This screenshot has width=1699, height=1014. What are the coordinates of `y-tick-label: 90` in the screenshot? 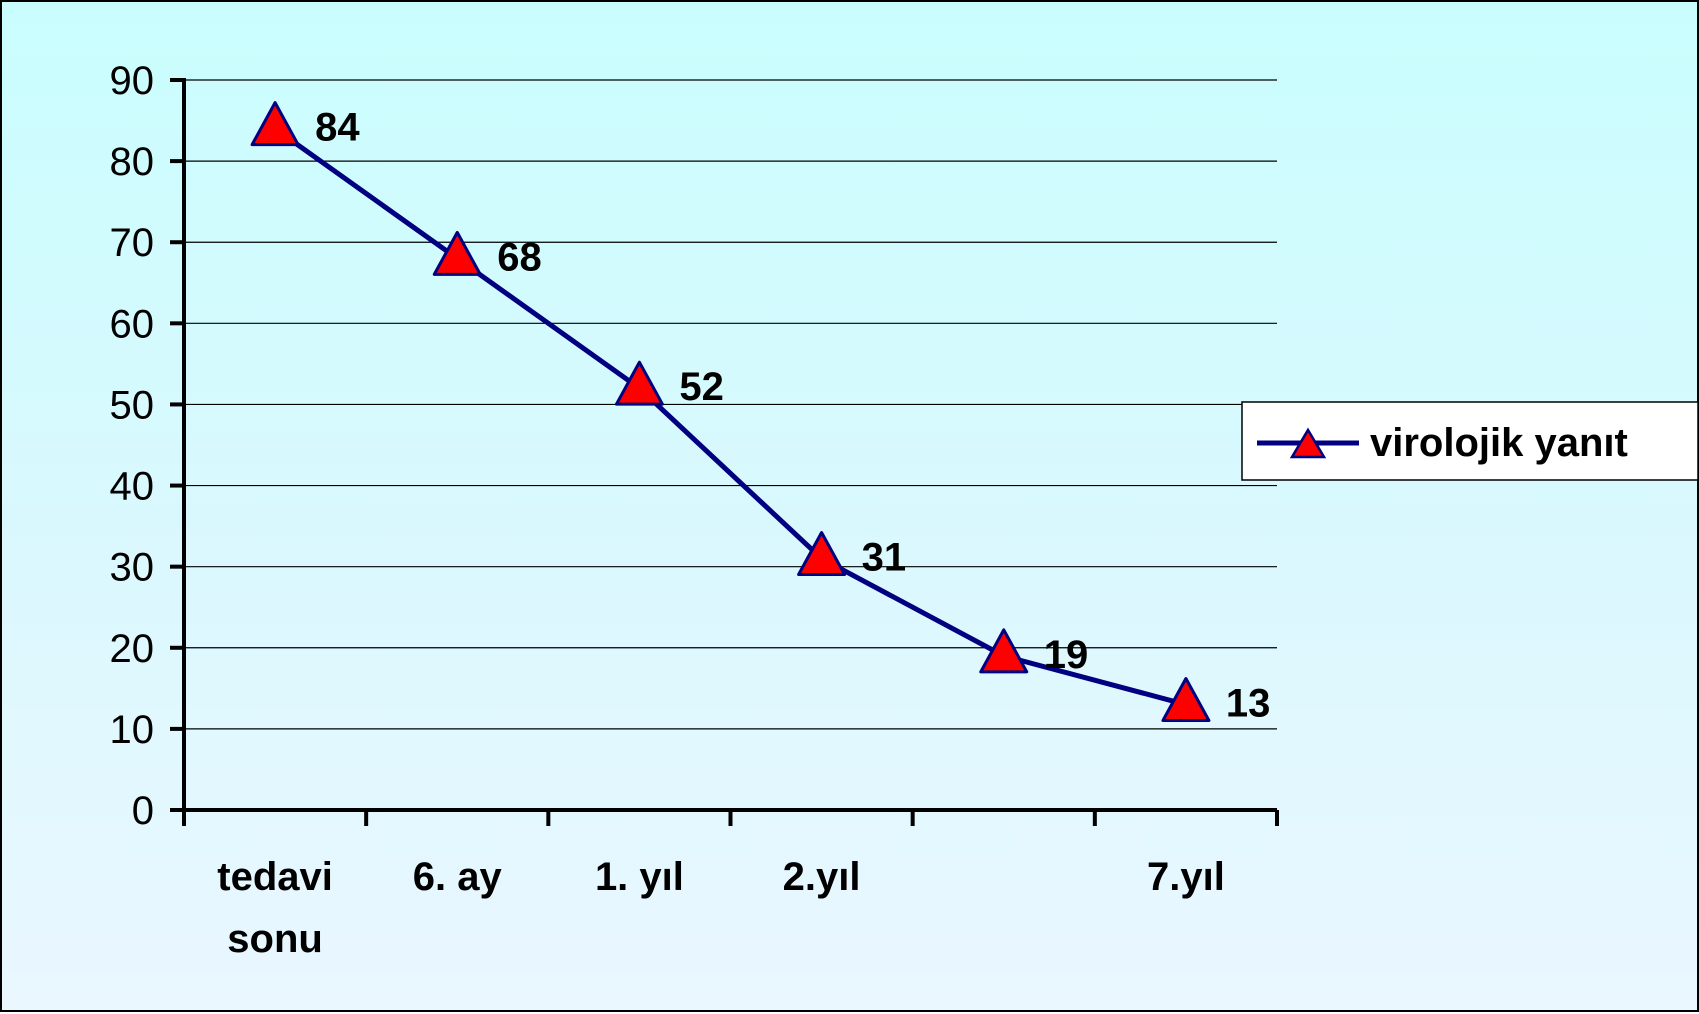 It's located at (132, 81).